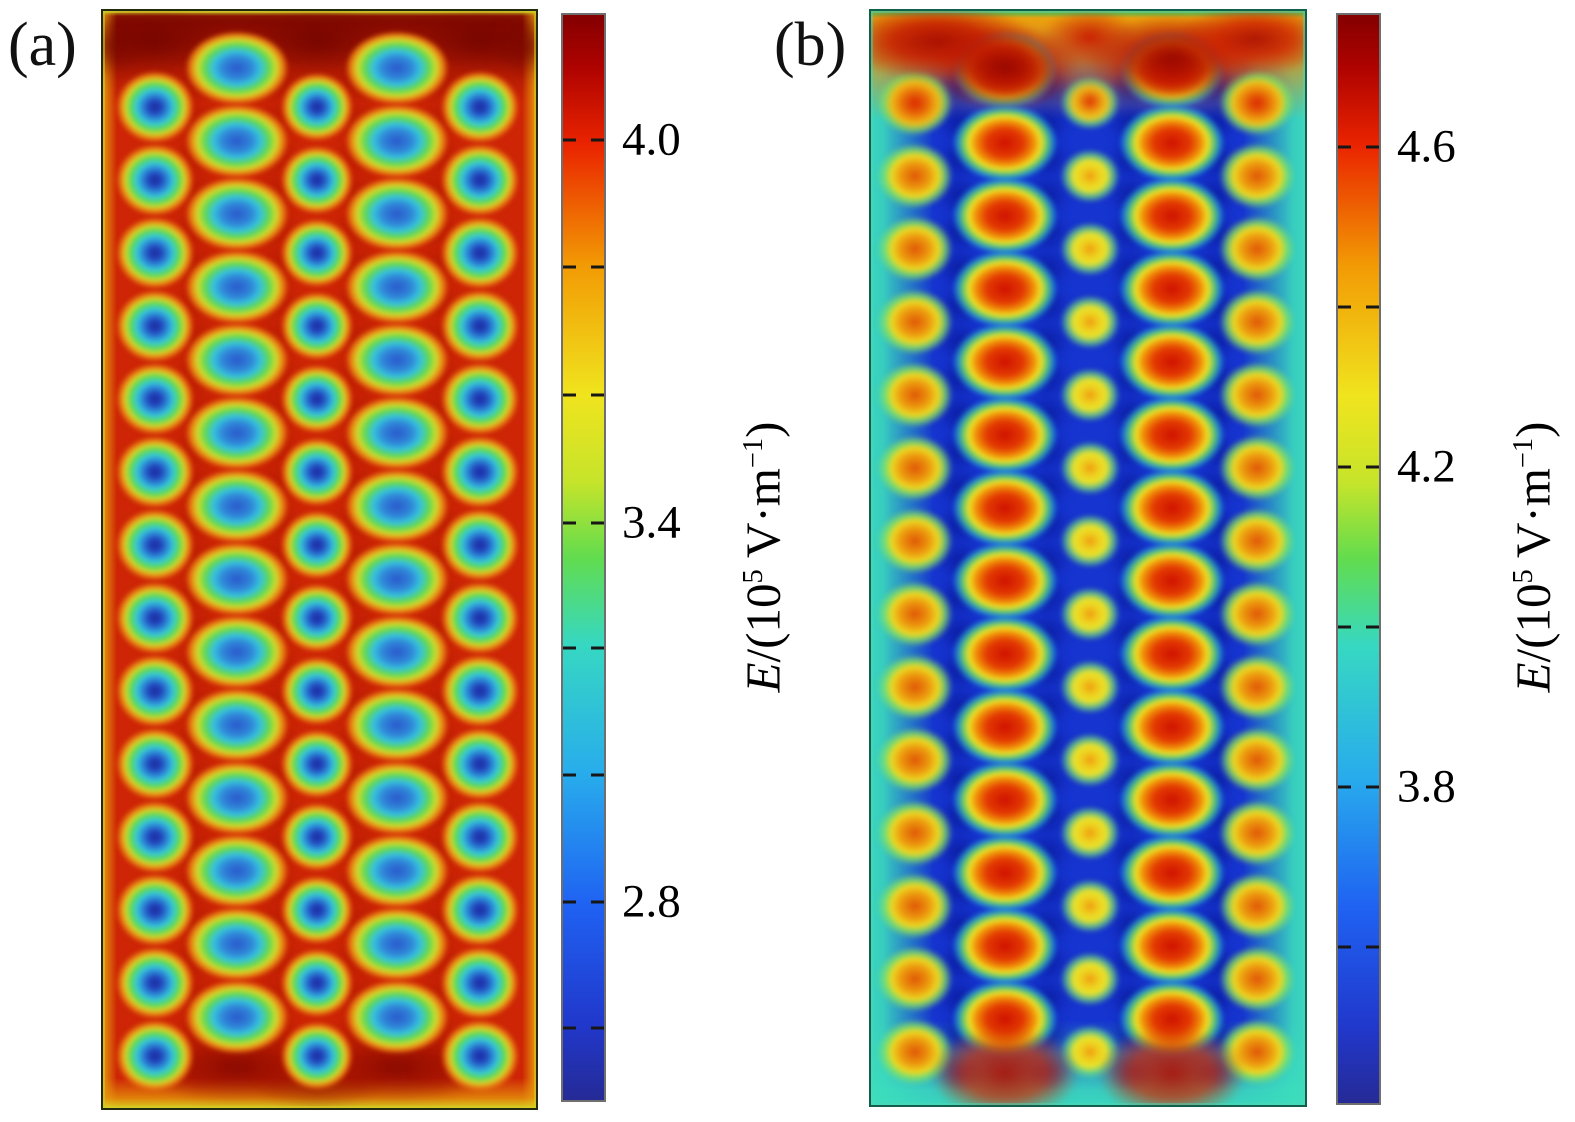  What do you see at coordinates (763, 429) in the screenshot?
I see `unit-a-post: )` at bounding box center [763, 429].